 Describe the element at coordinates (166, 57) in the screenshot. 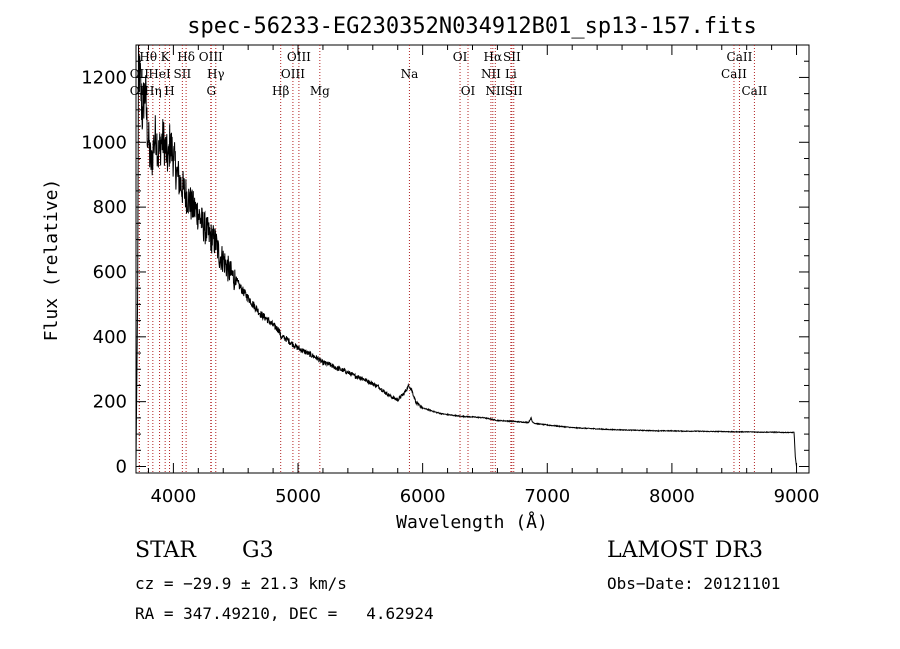

I see `line-label: K` at that location.